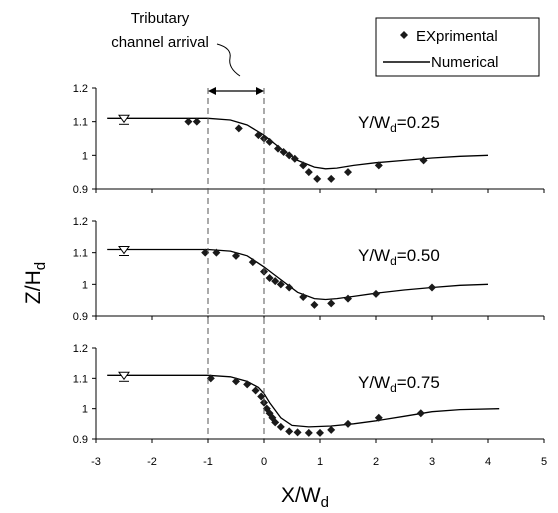  I want to click on x-tick-labels: -3 -2 -1 0 1 2 3 4 5, so click(319, 462).